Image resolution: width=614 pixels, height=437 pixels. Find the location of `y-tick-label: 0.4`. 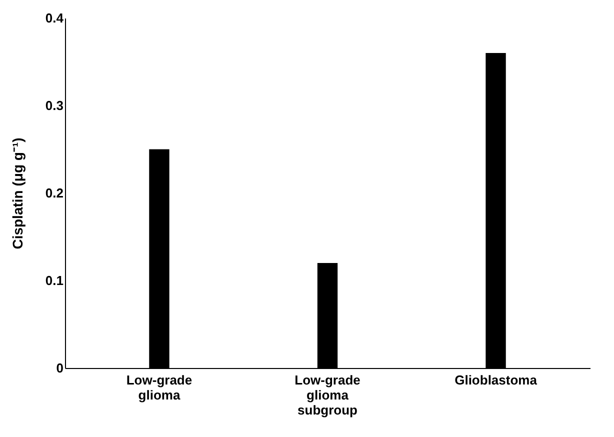

y-tick-label: 0.4 is located at coordinates (54, 18).